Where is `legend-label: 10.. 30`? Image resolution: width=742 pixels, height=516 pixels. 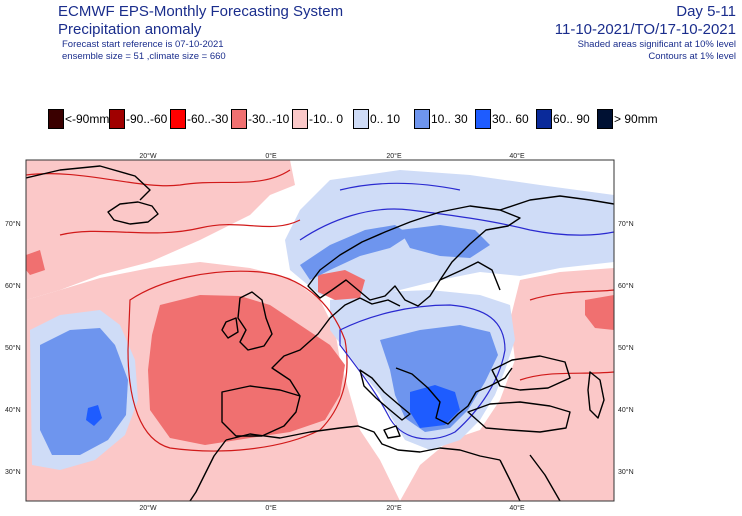 legend-label: 10.. 30 is located at coordinates (449, 119).